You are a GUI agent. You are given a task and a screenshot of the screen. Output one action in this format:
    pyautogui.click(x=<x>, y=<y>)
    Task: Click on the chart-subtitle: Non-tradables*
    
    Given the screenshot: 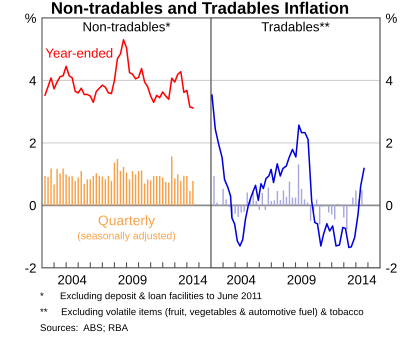 What is the action you would take?
    pyautogui.click(x=127, y=27)
    